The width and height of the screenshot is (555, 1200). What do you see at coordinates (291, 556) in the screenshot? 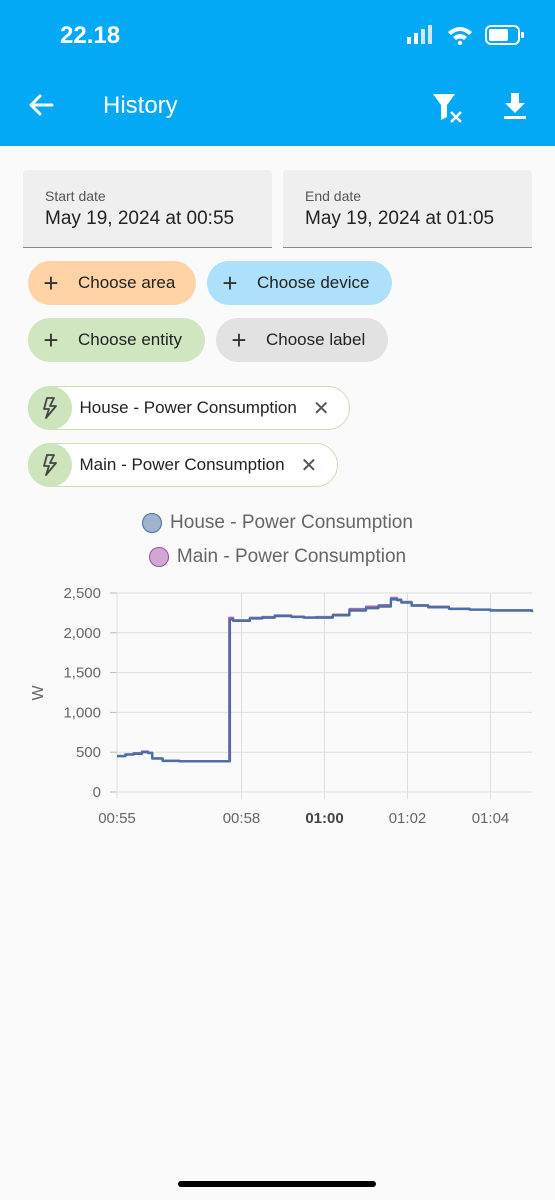
I see `legend-label-main: Main - Power Consumption` at bounding box center [291, 556].